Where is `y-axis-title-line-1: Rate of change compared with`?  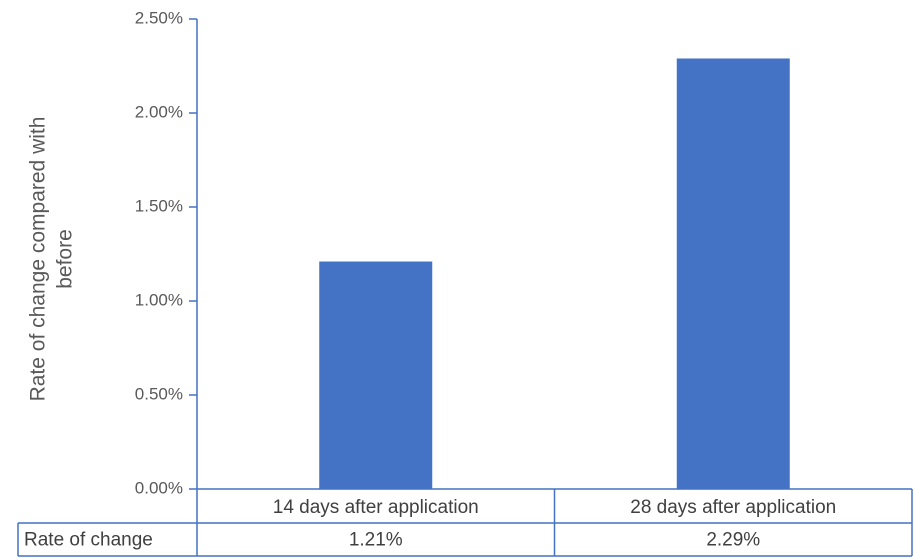 y-axis-title-line-1: Rate of change compared with is located at coordinates (38, 259).